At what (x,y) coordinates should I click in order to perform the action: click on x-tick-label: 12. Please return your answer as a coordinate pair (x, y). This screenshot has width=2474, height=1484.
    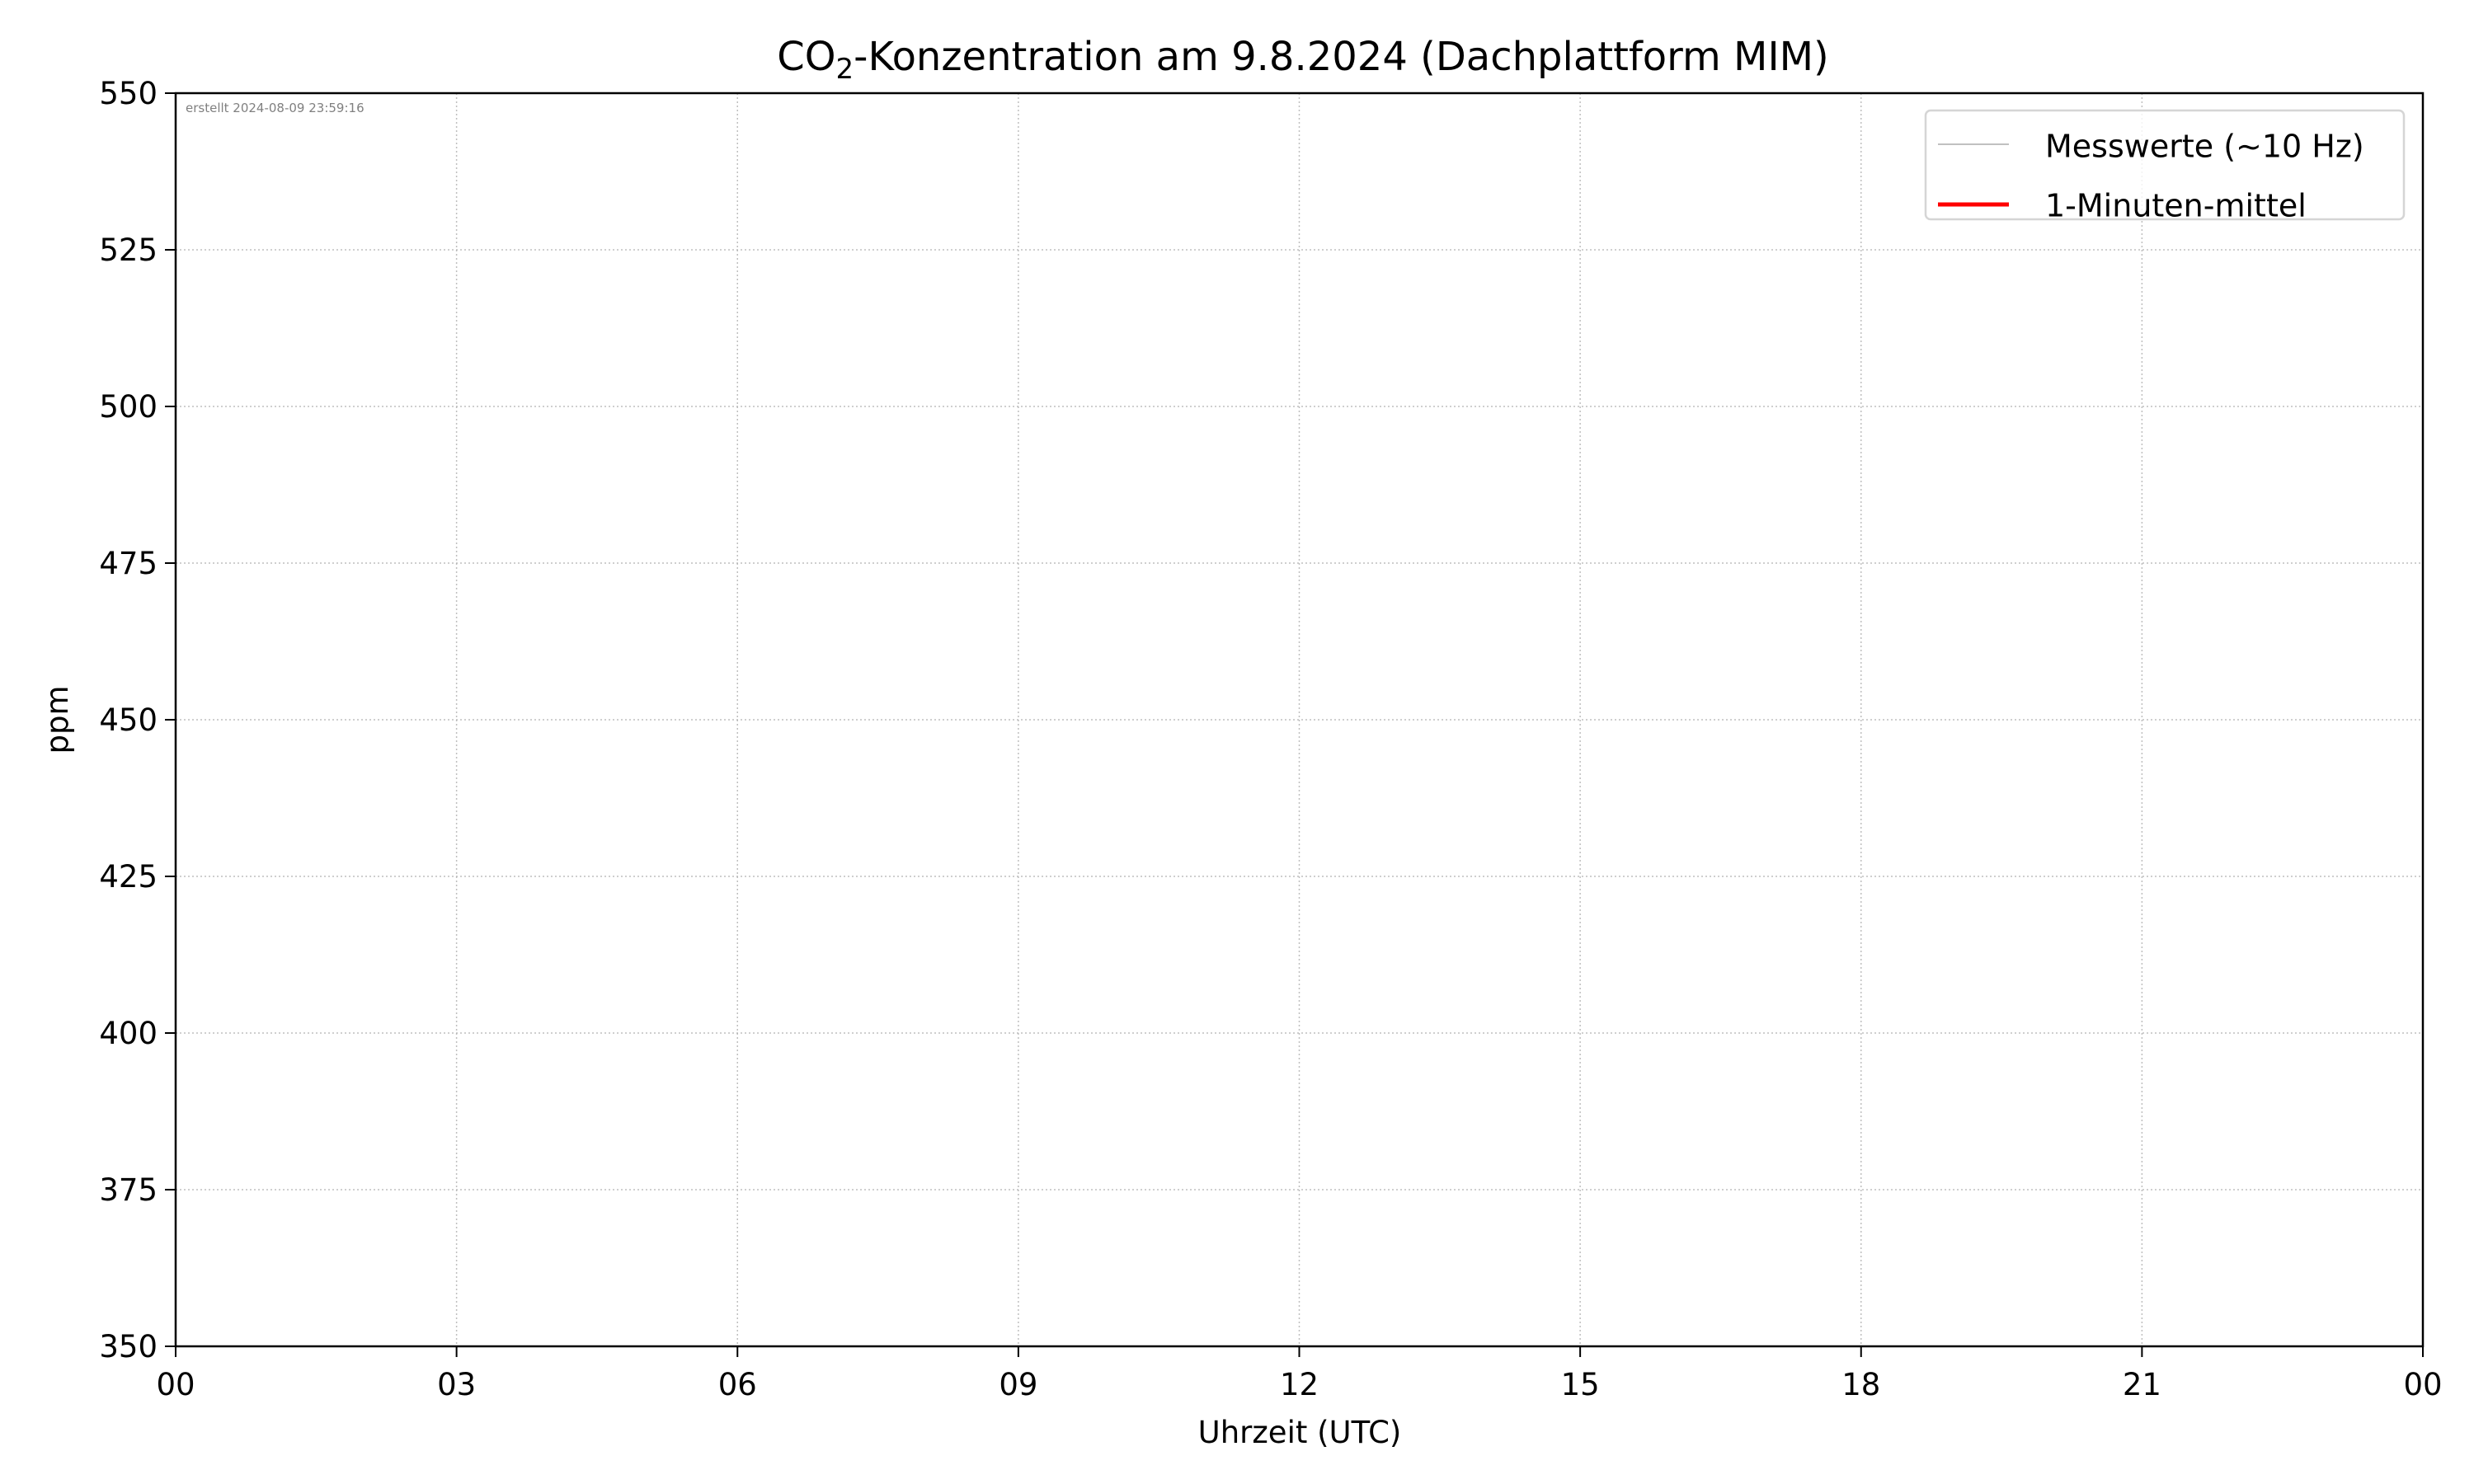
    Looking at the image, I should click on (1299, 1384).